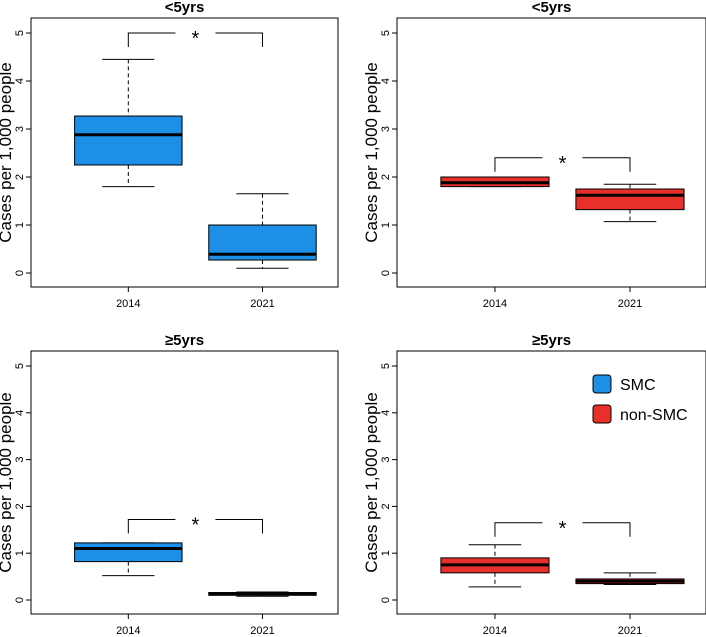 The image size is (706, 637). Describe the element at coordinates (654, 415) in the screenshot. I see `legend-label: non-SMC` at that location.